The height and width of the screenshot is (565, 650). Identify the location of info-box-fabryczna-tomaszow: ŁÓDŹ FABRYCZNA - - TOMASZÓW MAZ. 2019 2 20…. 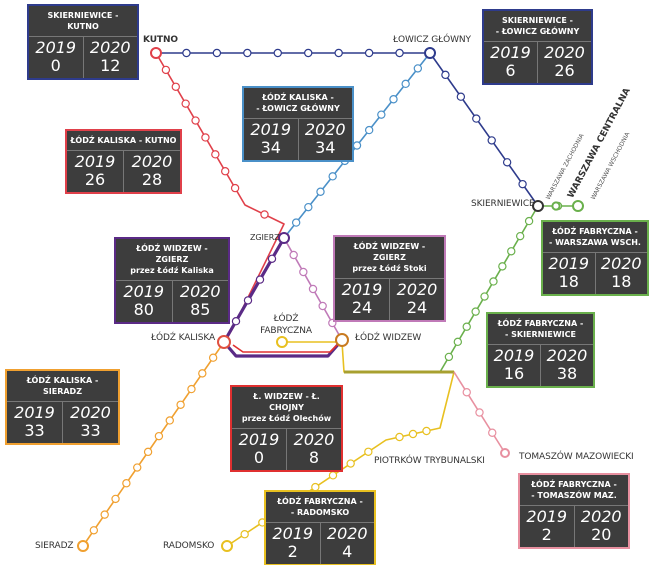
(574, 511).